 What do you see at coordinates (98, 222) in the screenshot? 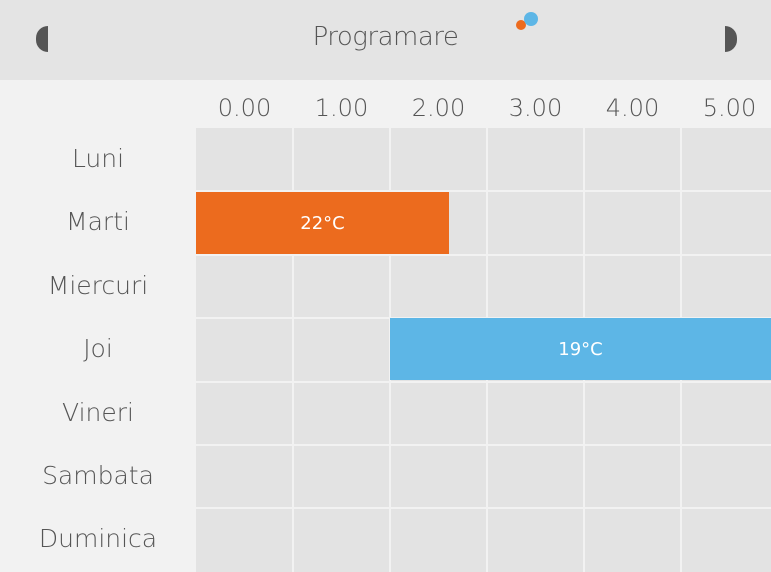
I see `day-label: Marti` at bounding box center [98, 222].